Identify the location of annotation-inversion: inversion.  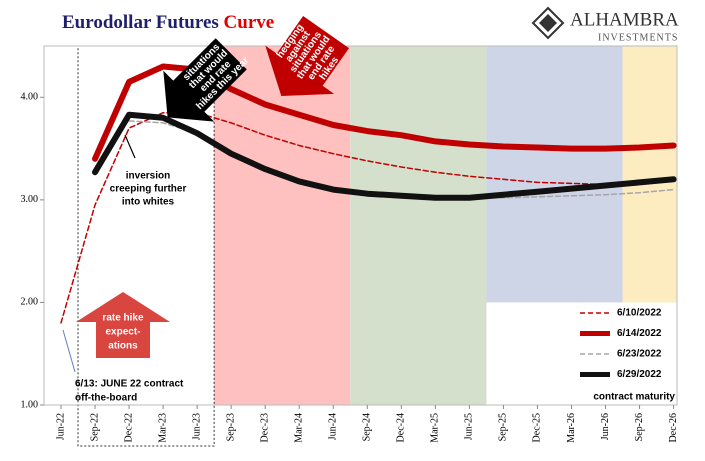
(148, 176).